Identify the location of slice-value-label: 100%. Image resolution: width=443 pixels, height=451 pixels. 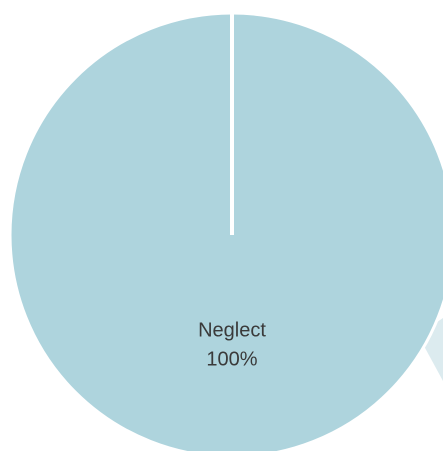
(231, 359).